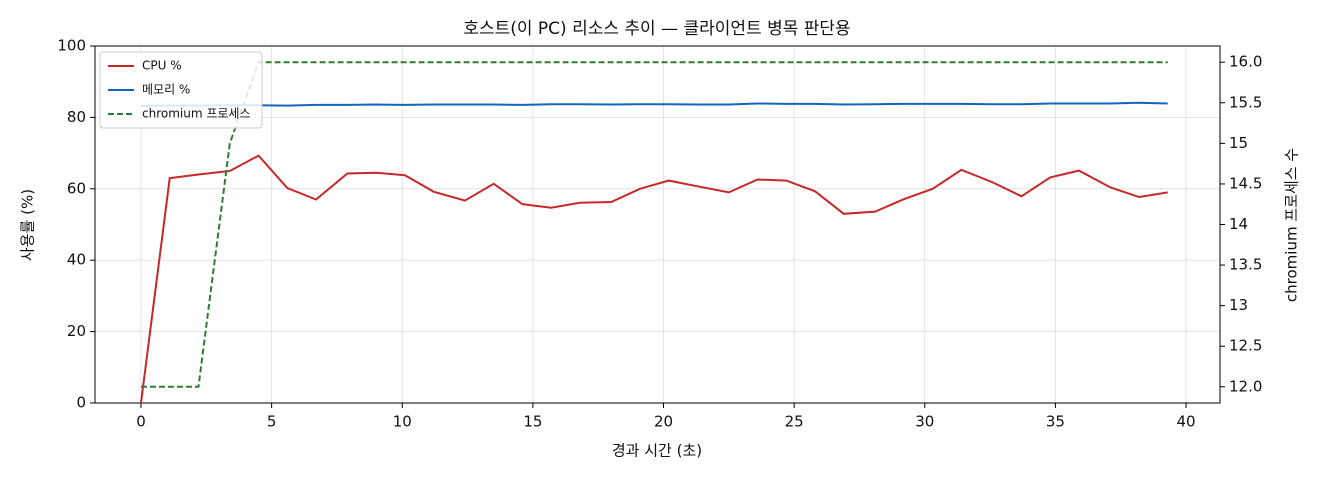 This screenshot has width=1320, height=484. I want to click on y2-axis-label: chromium 프로세스 수, so click(1292, 225).